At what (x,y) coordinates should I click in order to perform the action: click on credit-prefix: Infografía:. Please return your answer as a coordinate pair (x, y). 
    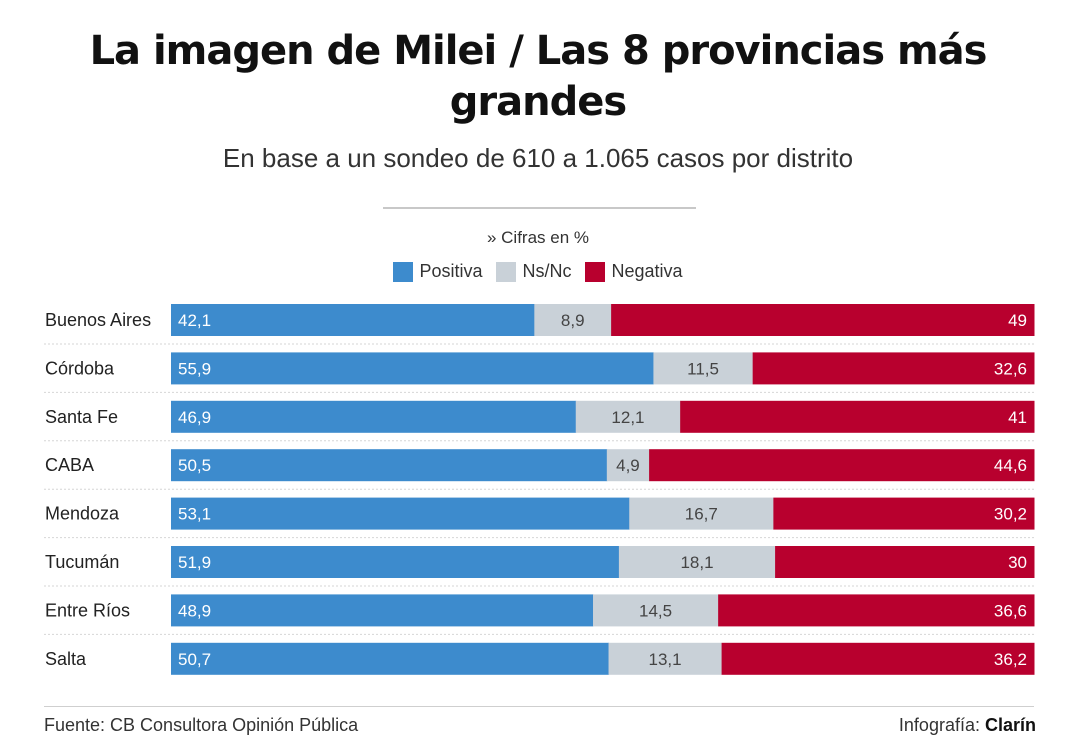
    Looking at the image, I should click on (941, 725).